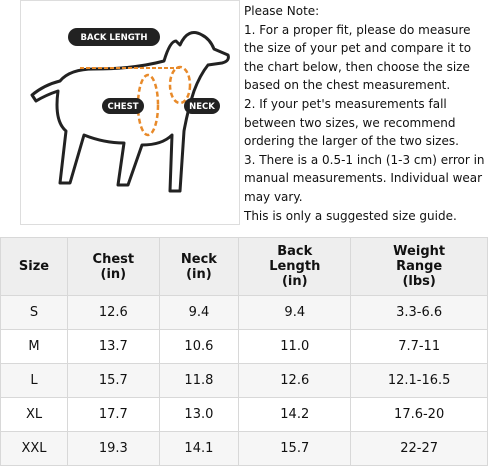 The width and height of the screenshot is (488, 469). Describe the element at coordinates (113, 266) in the screenshot. I see `header-cell: Chest (in)` at that location.